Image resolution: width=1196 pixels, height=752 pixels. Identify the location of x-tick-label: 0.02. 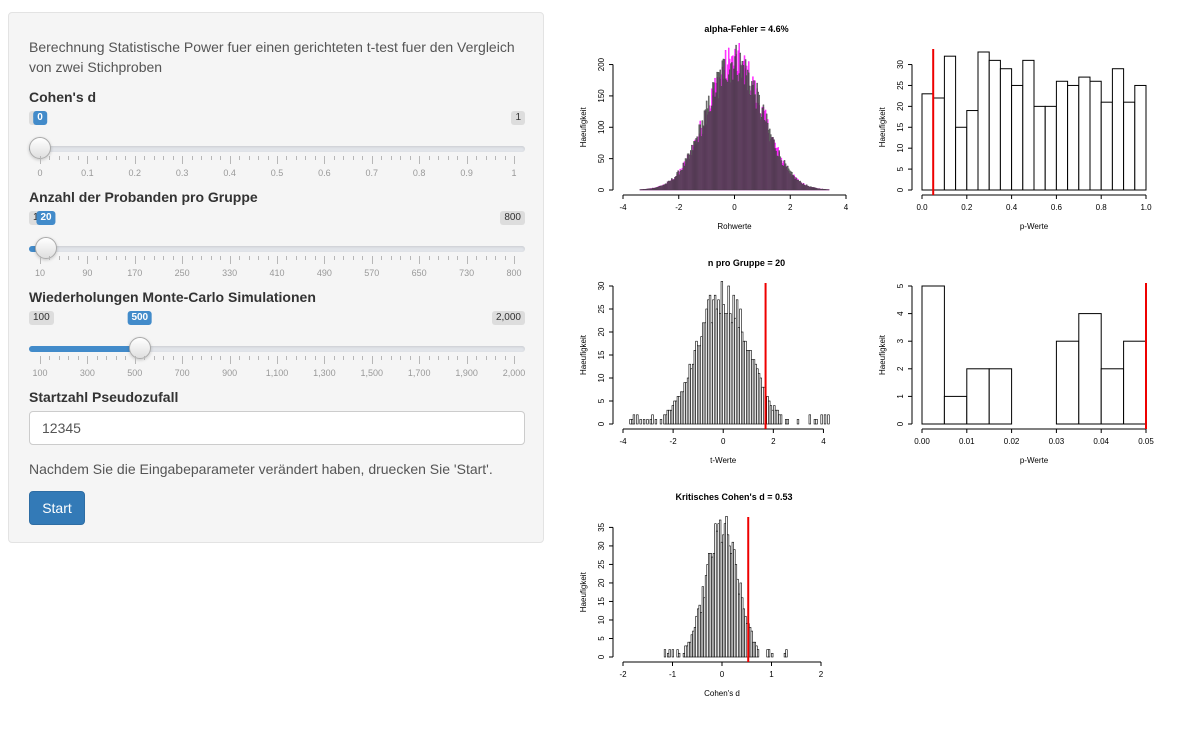
(1012, 441).